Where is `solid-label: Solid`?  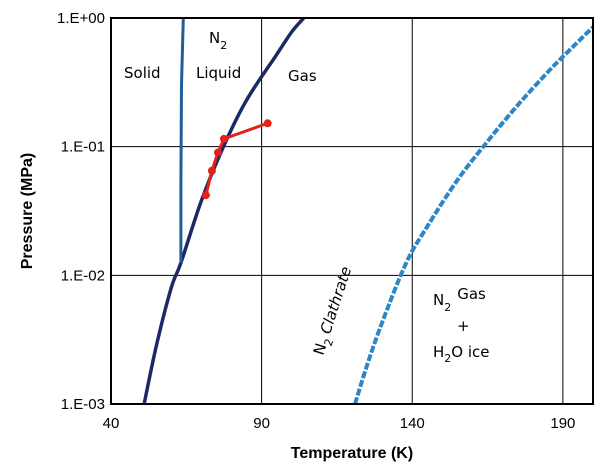
solid-label: Solid is located at coordinates (142, 73).